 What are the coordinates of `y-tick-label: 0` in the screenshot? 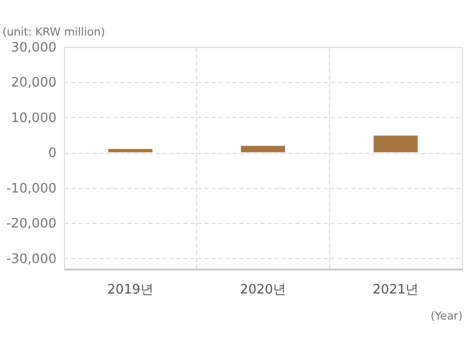 It's located at (52, 154).